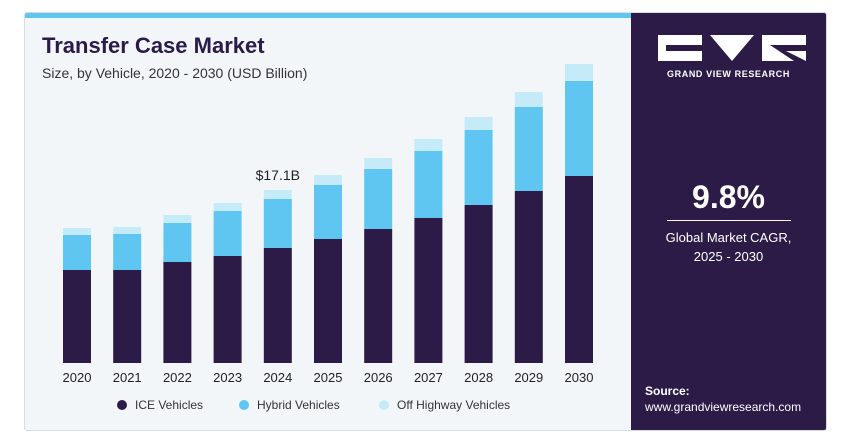  What do you see at coordinates (227, 309) in the screenshot?
I see `bar-ice-2023` at bounding box center [227, 309].